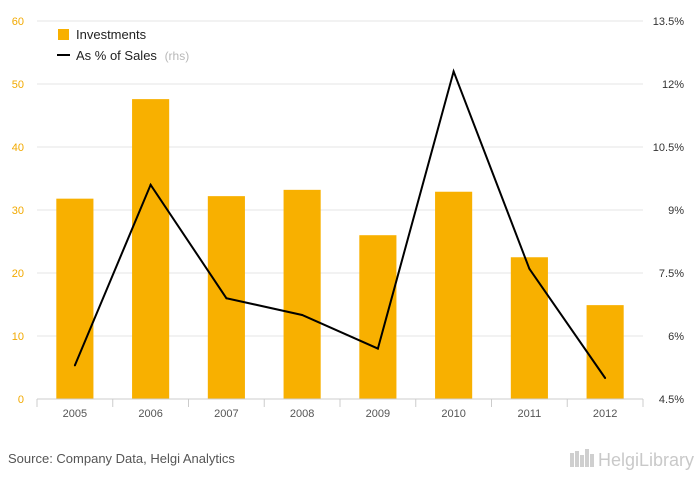 The image size is (700, 483). What do you see at coordinates (123, 45) in the screenshot?
I see `legend: Investments As % of Sales (rhs)` at bounding box center [123, 45].